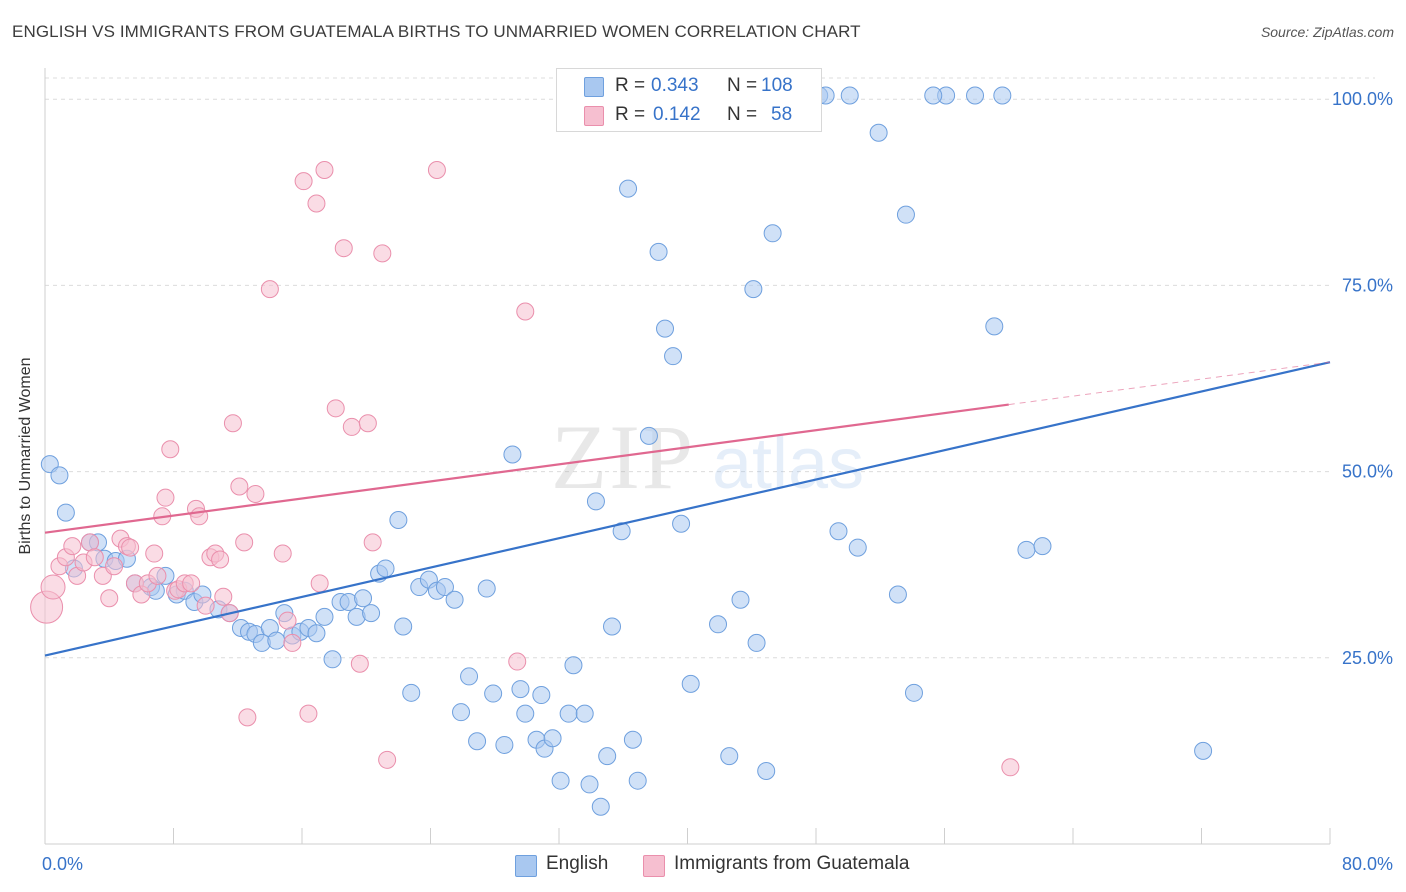 The image size is (1406, 892). What do you see at coordinates (1367, 658) in the screenshot?
I see `y-tick-label: 25.0%` at bounding box center [1367, 658].